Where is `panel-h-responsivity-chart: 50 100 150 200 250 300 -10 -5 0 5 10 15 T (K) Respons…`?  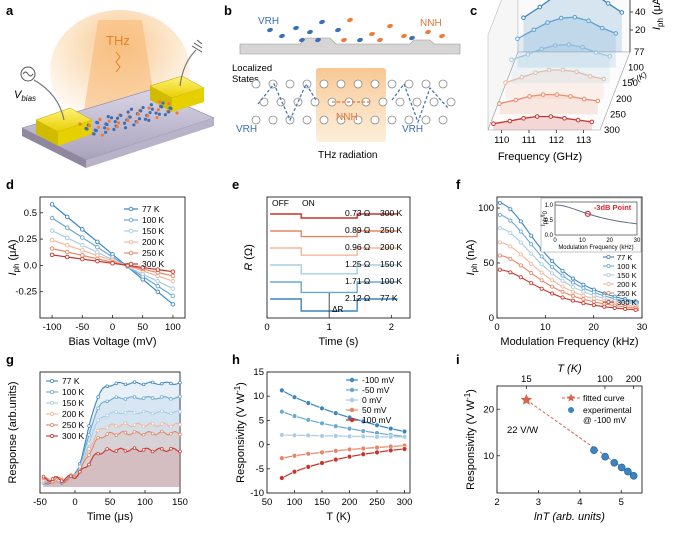
panel-h-responsivity-chart: 50 100 150 200 250 300 -10 -5 0 5 10 15 T (K) Respons… is located at coordinates (322, 445).